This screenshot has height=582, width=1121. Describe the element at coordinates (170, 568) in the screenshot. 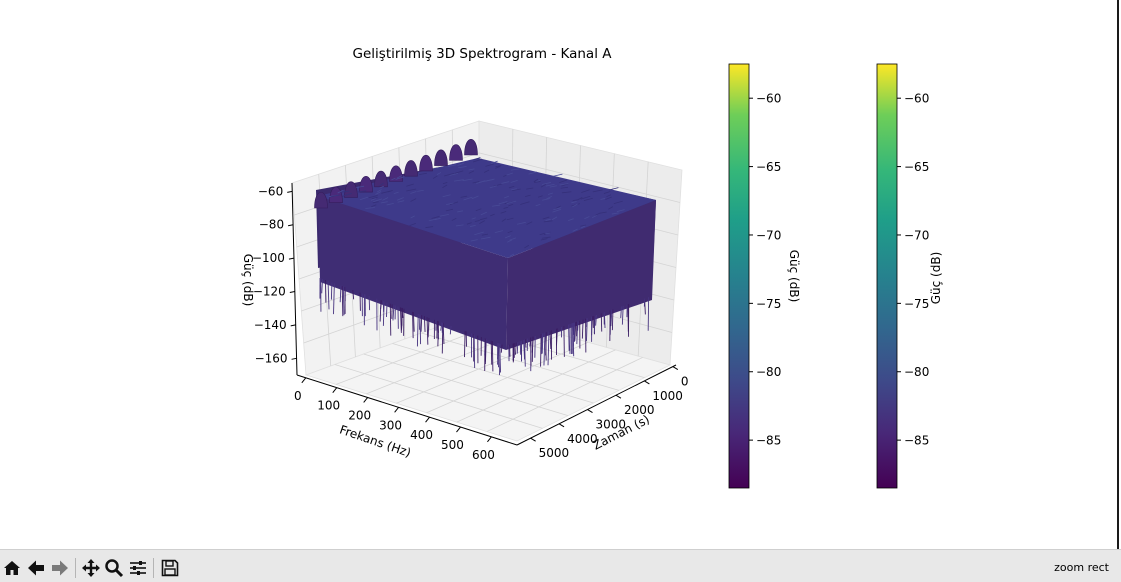

I see `save-button` at that location.